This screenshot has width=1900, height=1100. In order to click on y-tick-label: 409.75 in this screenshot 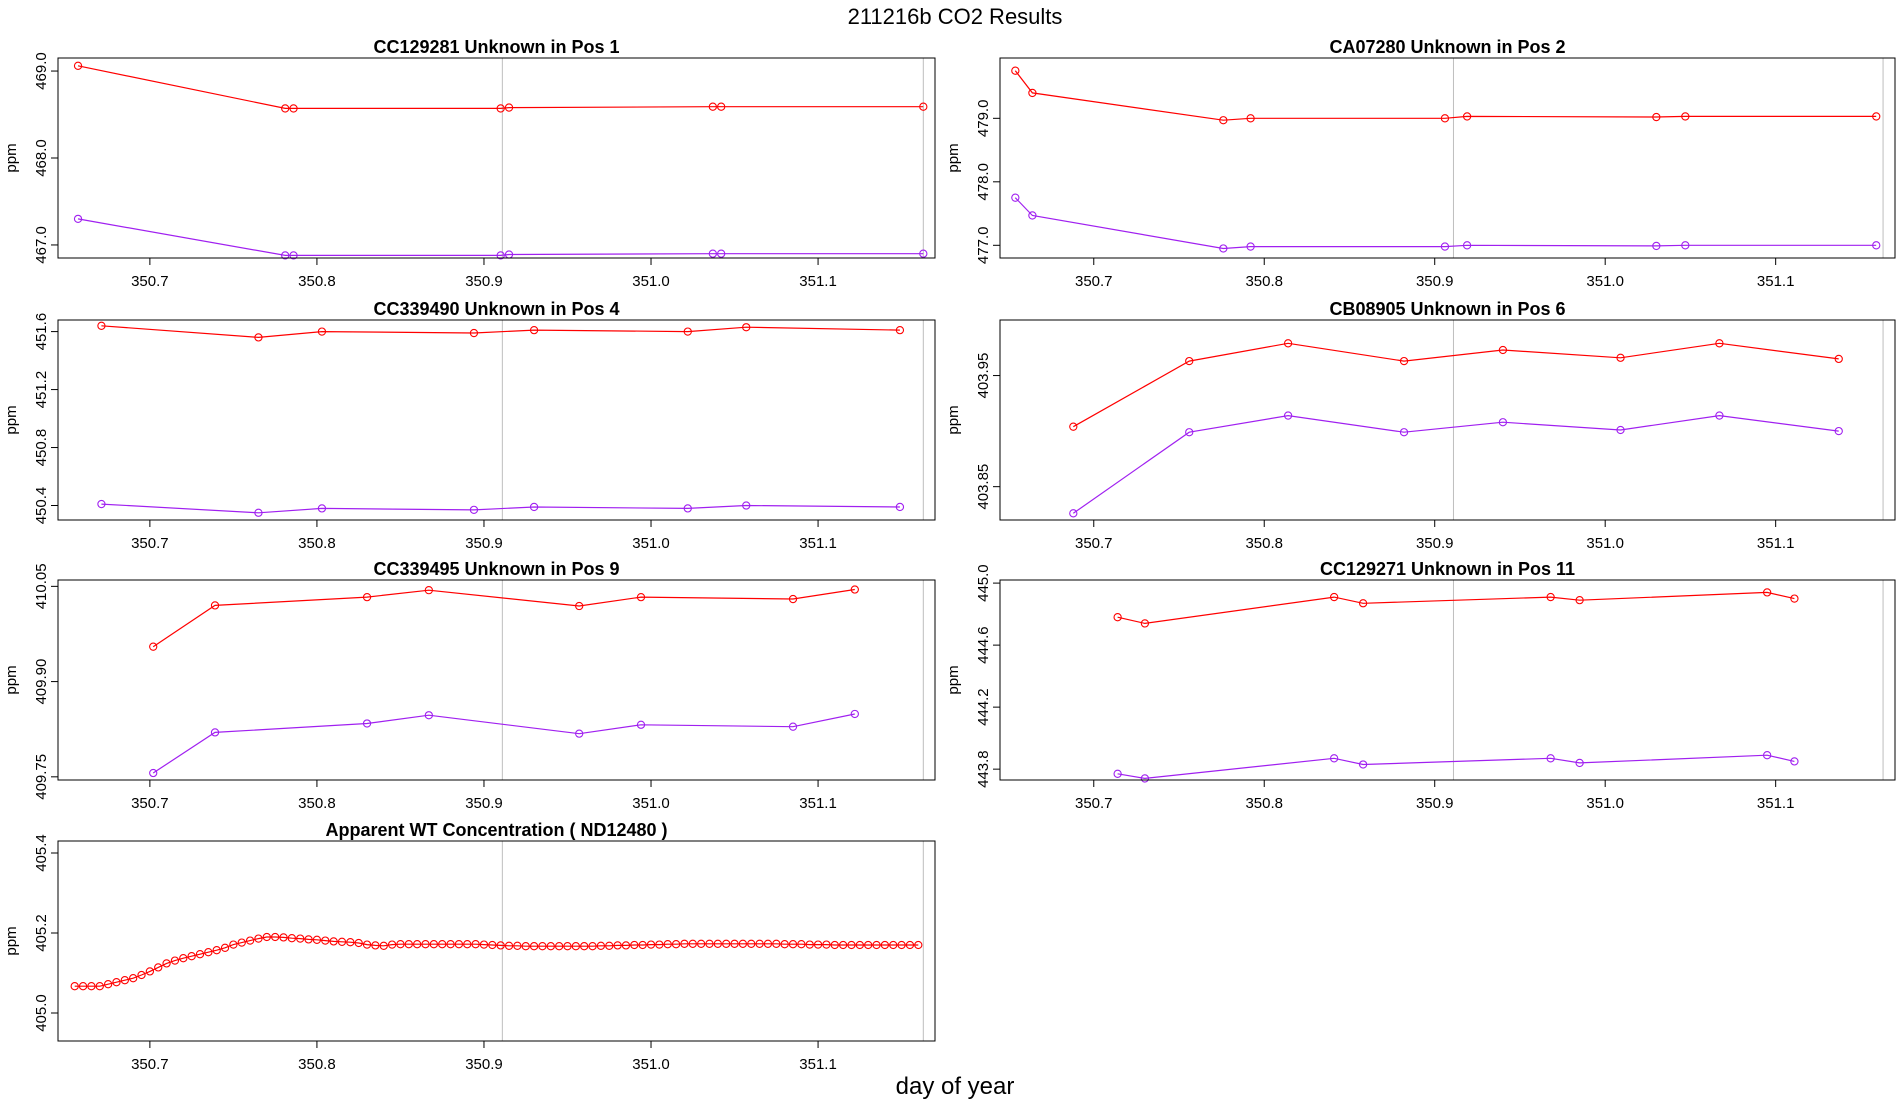, I will do `click(41, 777)`.